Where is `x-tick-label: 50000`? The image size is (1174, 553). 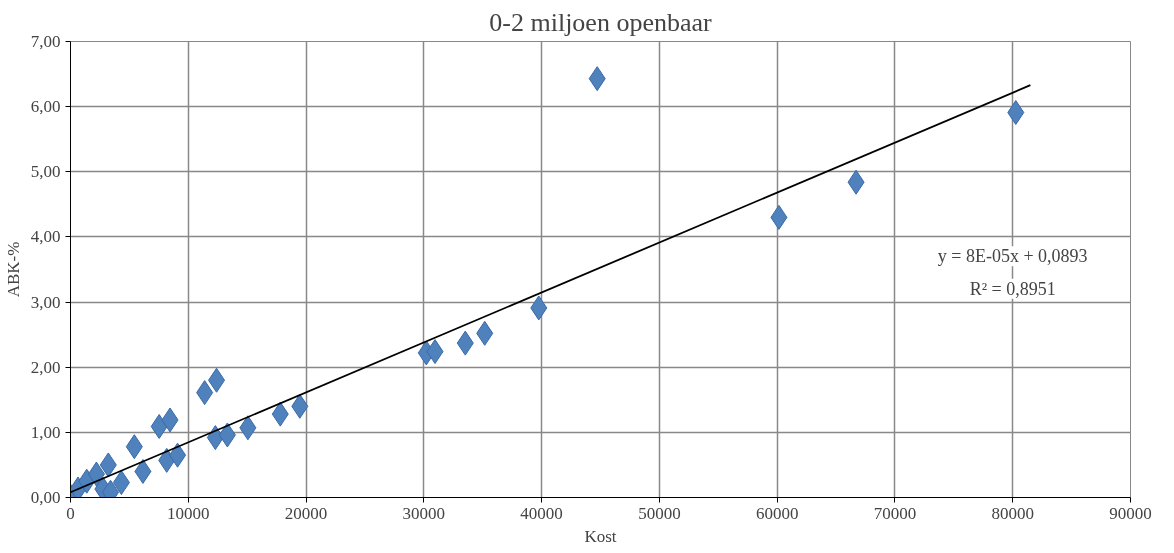 x-tick-label: 50000 is located at coordinates (659, 513).